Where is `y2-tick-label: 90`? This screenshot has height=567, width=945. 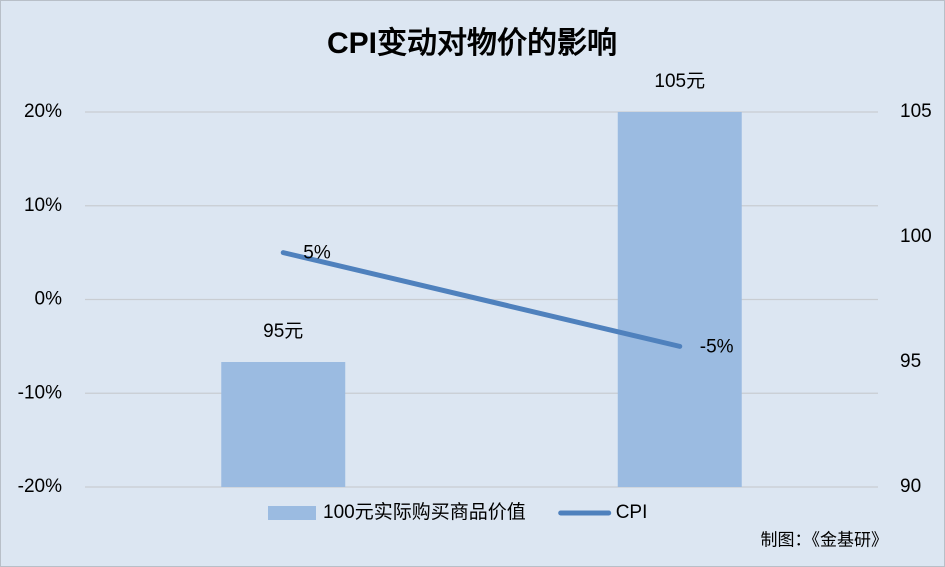 y2-tick-label: 90 is located at coordinates (910, 486).